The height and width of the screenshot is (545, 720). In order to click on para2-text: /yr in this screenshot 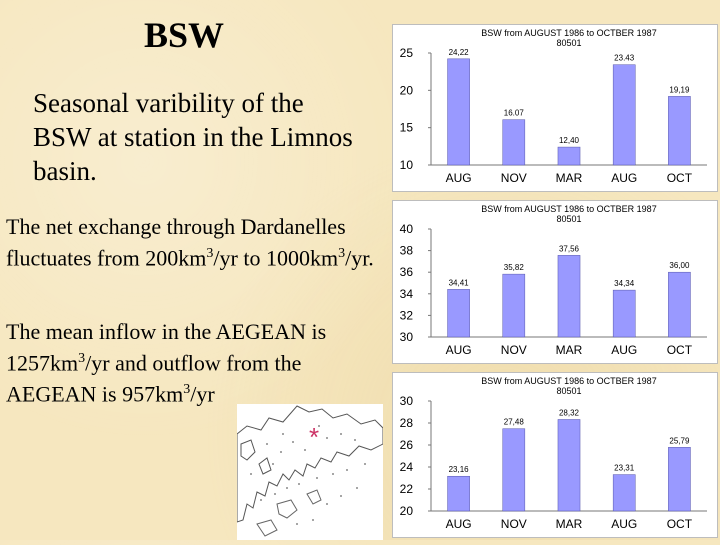, I will do `click(202, 394)`.